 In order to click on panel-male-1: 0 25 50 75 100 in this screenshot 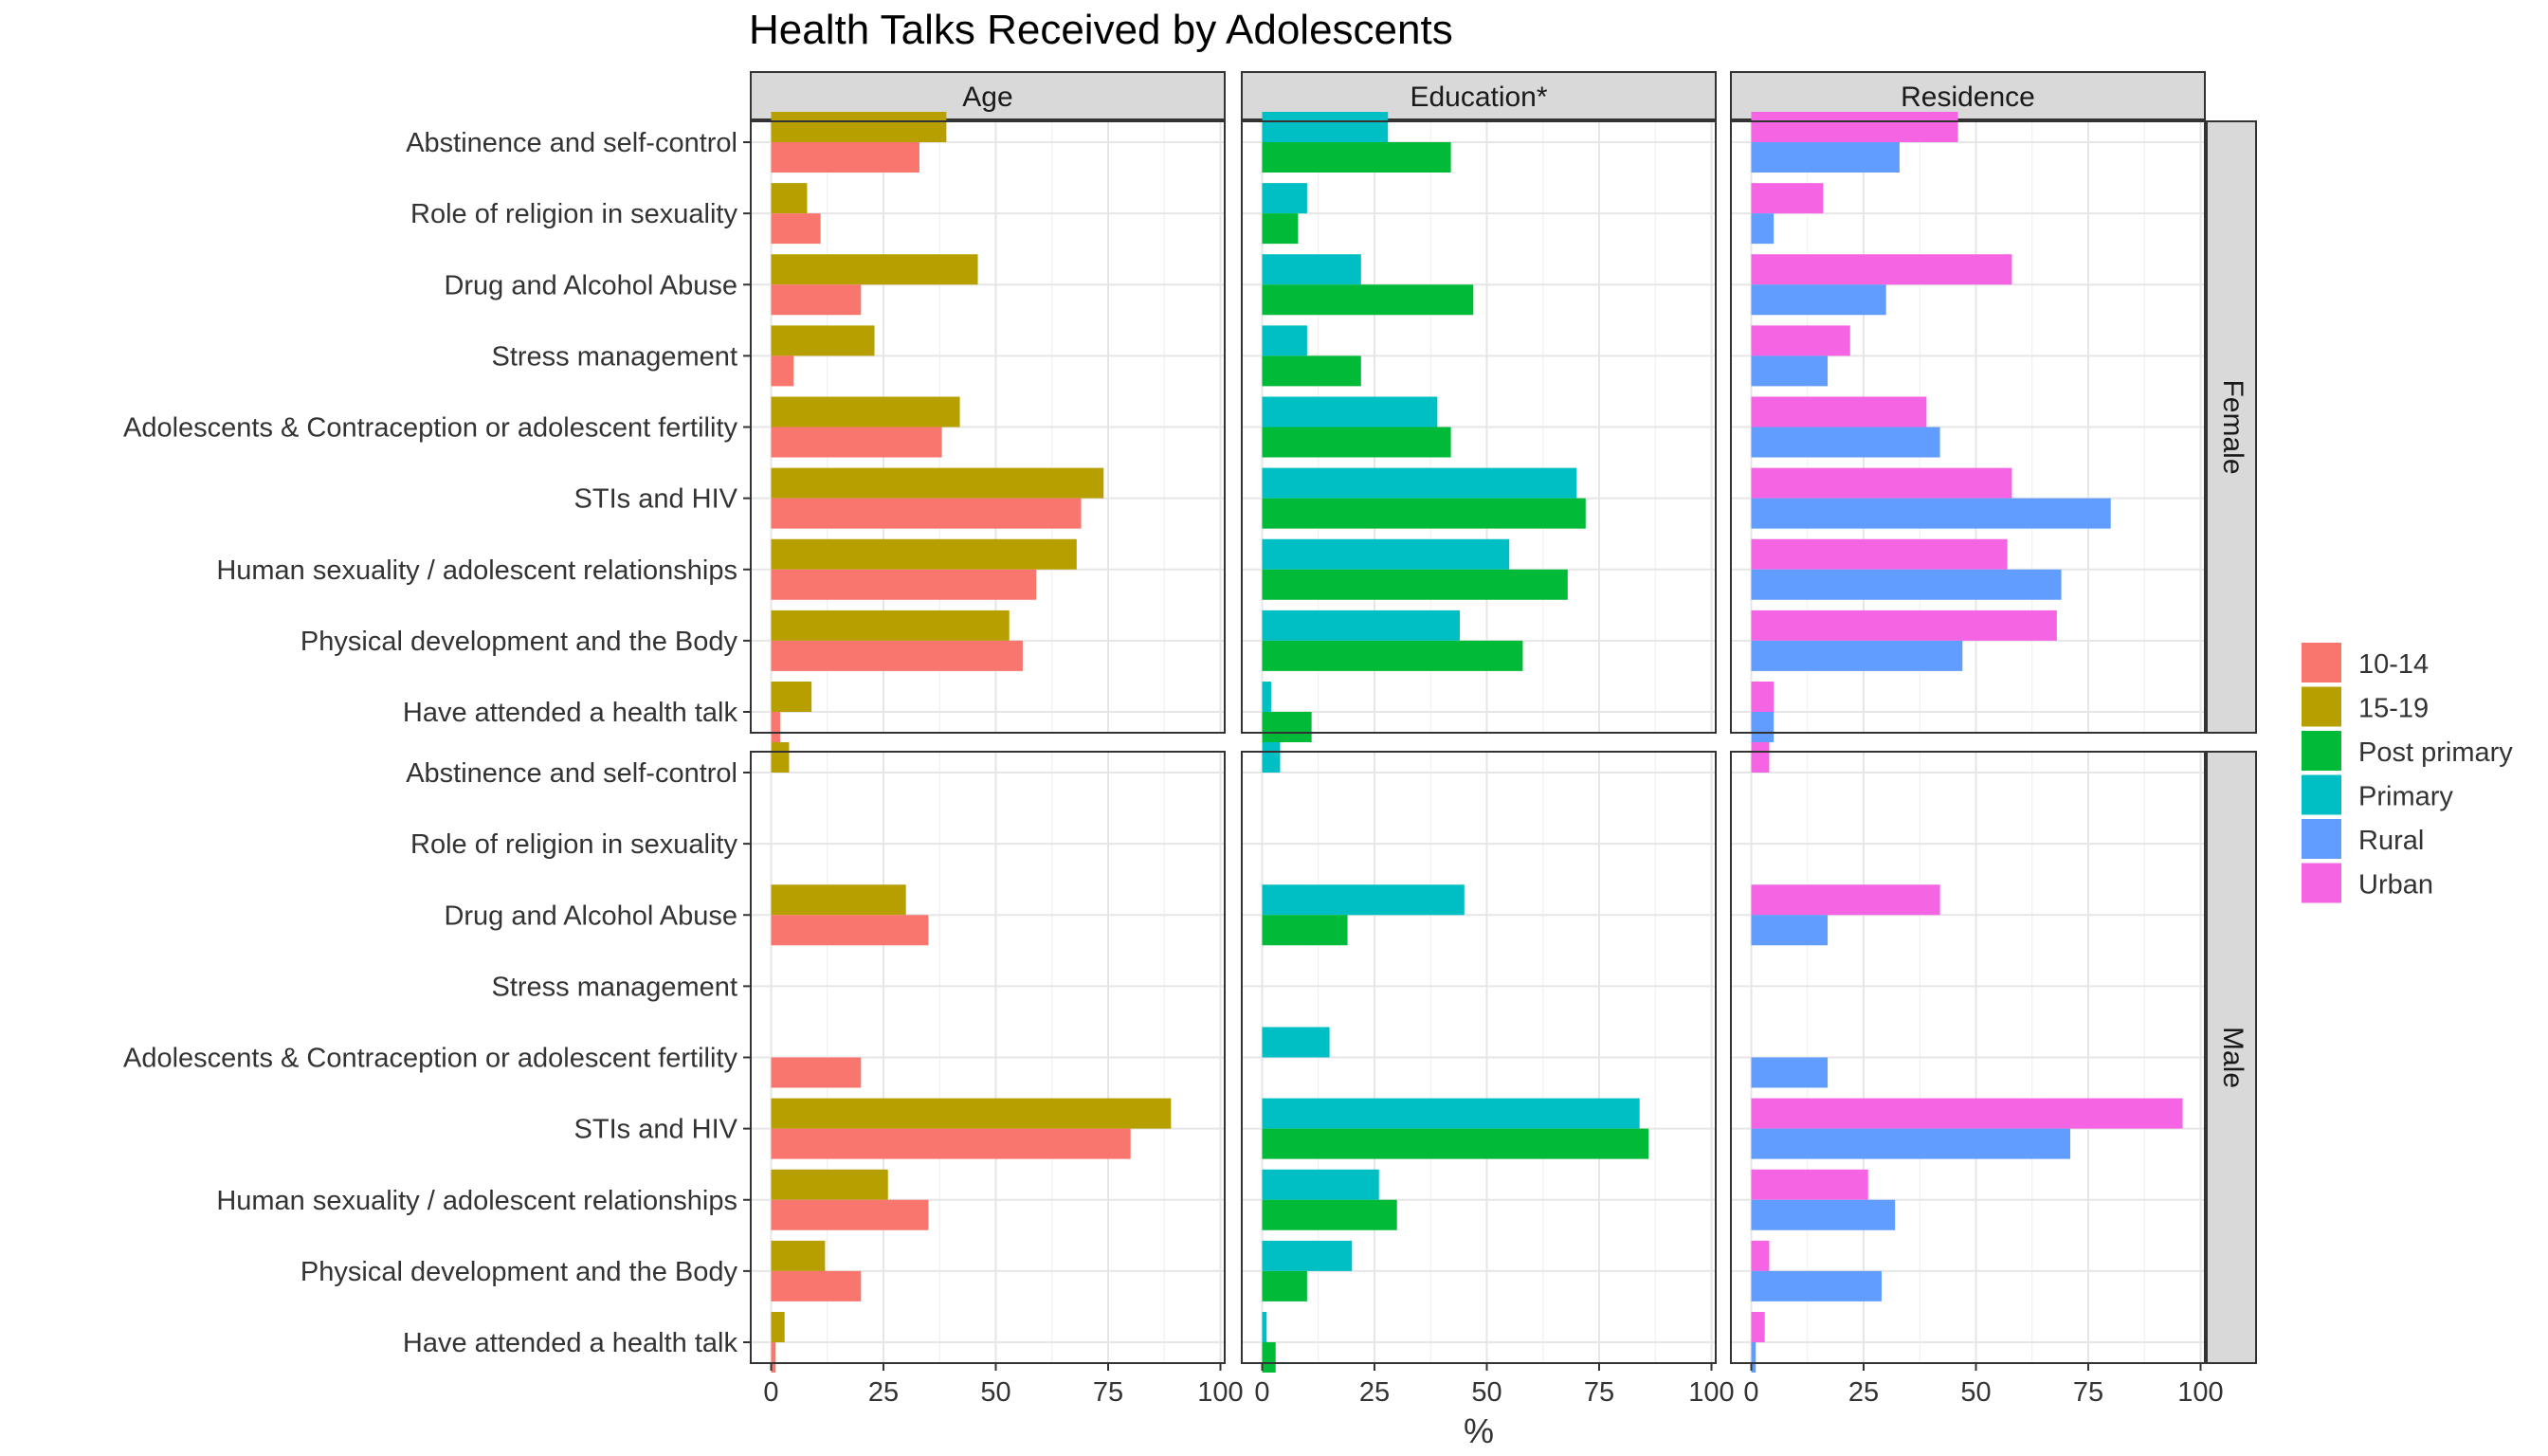, I will do `click(1488, 1075)`.